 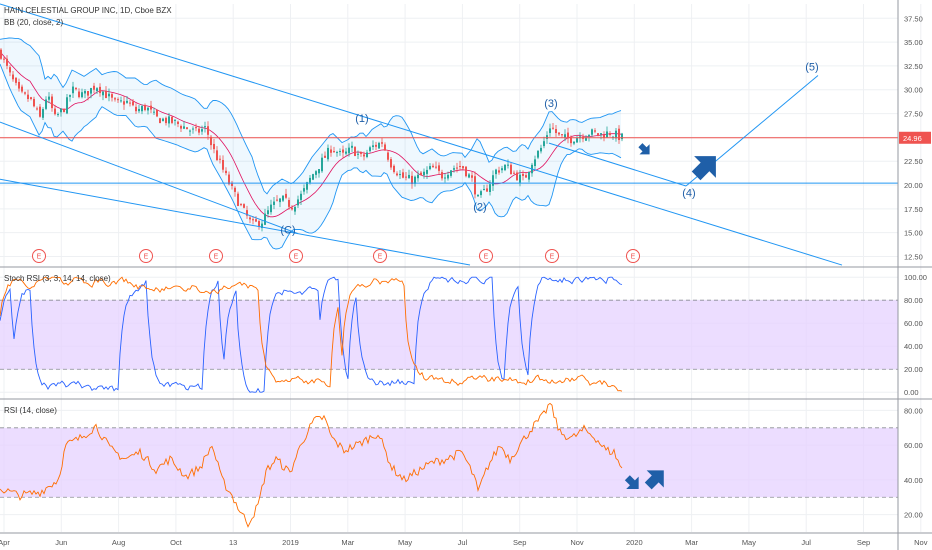 I want to click on x-tick-label: Aug, so click(x=118, y=542).